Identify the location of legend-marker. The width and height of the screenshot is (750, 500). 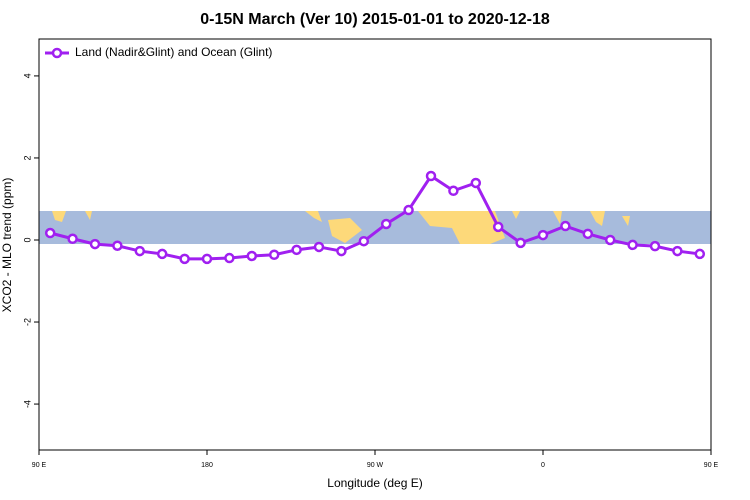
(57, 53).